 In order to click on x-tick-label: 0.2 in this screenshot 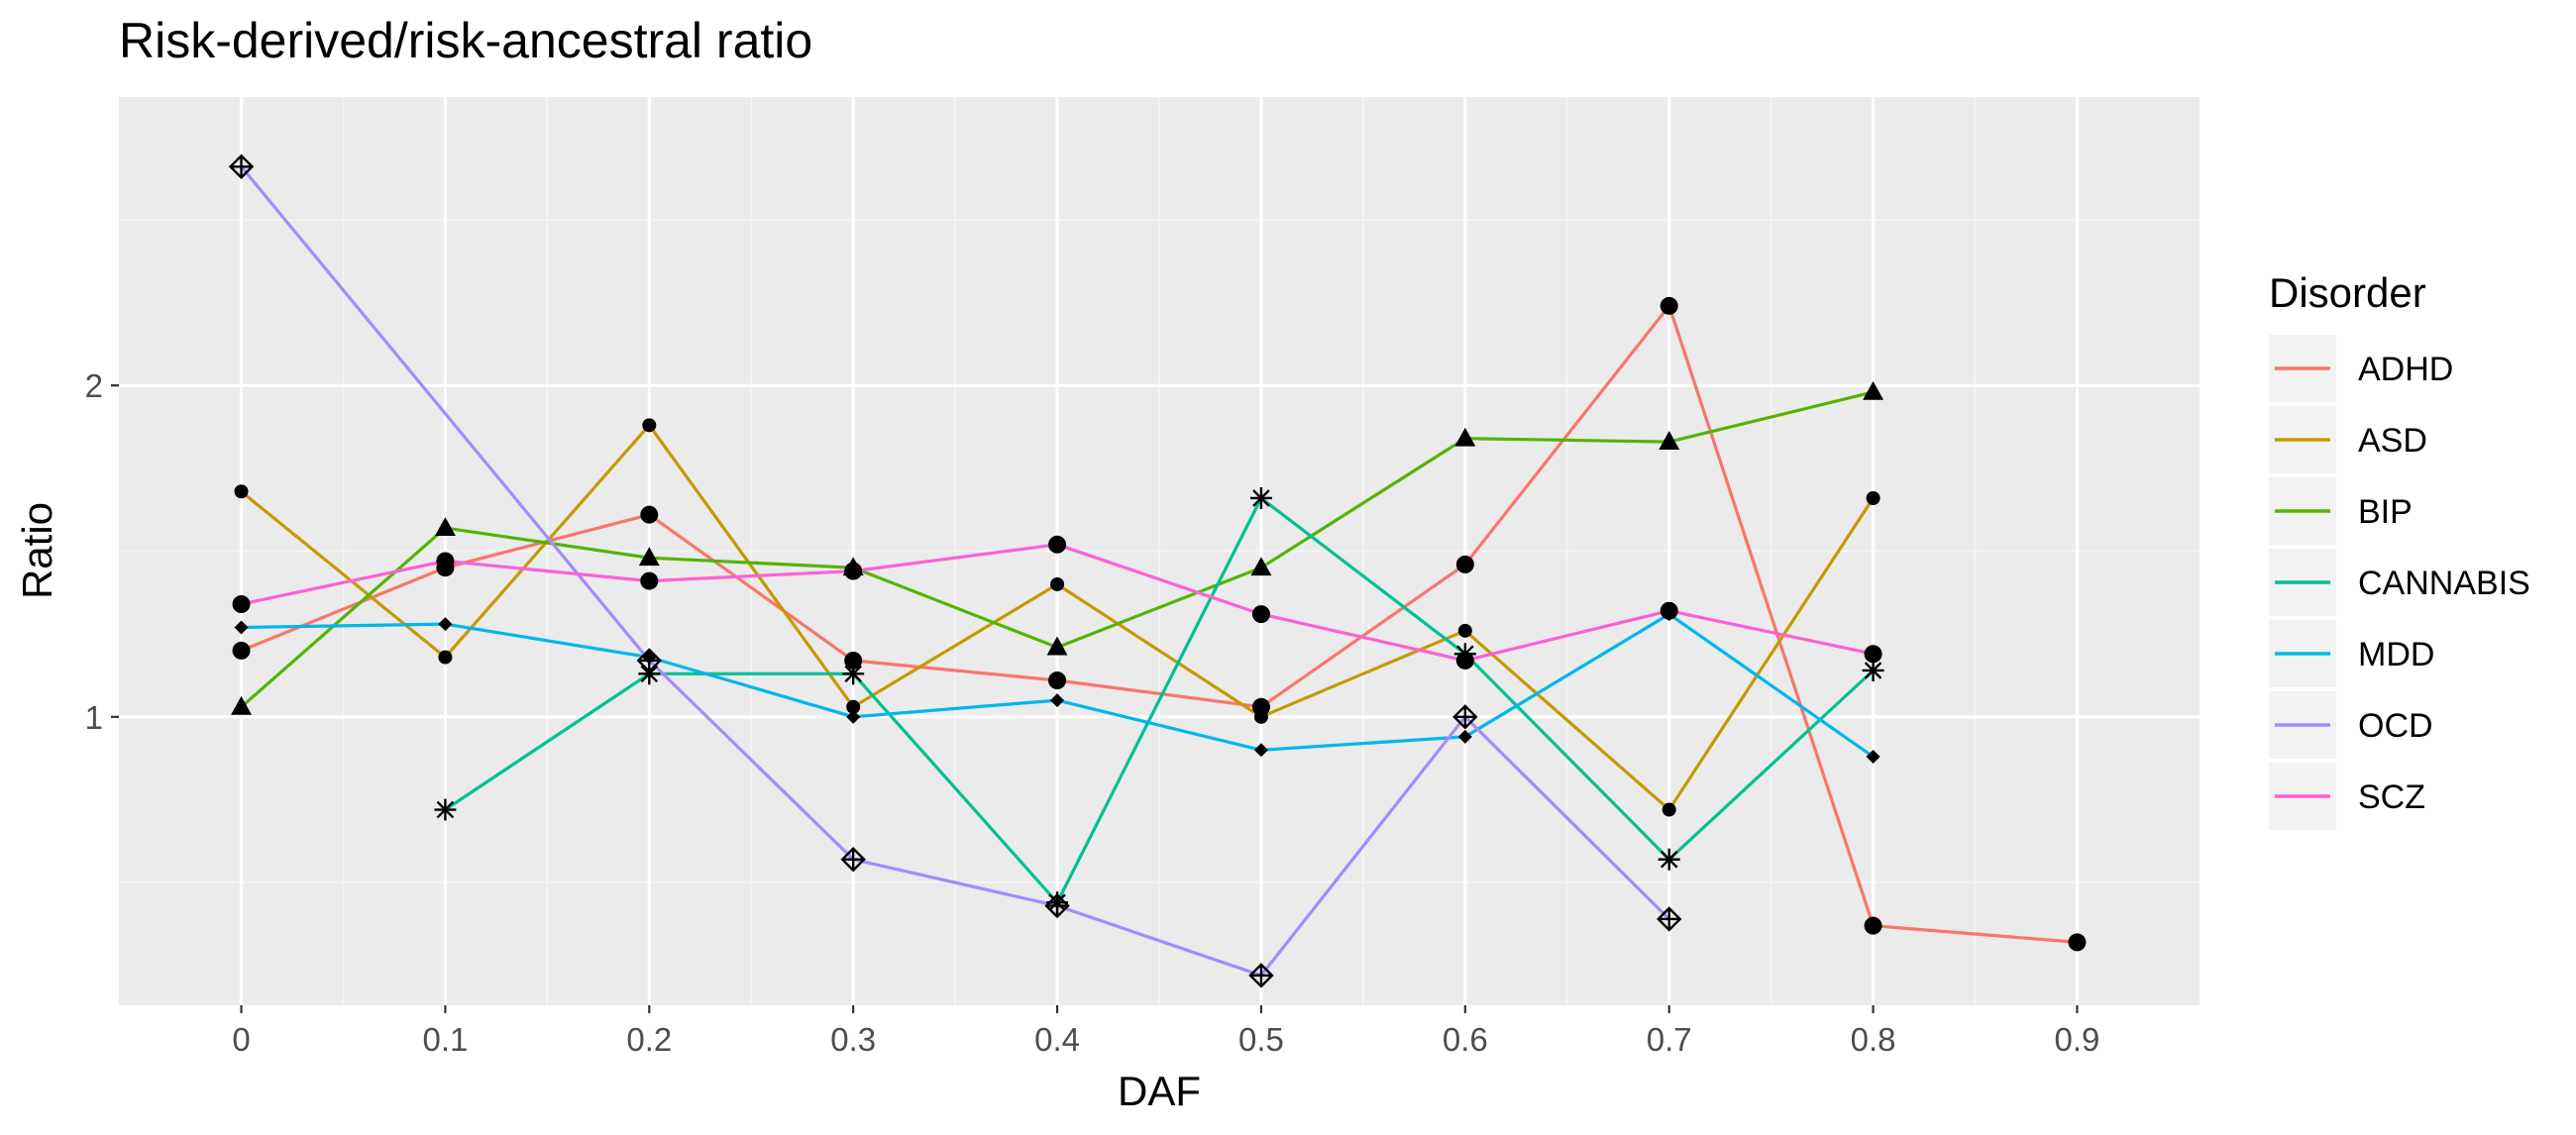, I will do `click(649, 1039)`.